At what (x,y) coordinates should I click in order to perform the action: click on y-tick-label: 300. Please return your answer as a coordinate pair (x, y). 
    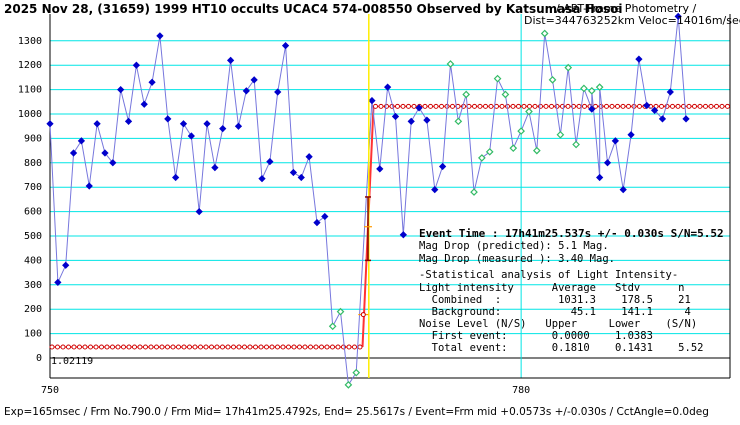
    Looking at the image, I should click on (33, 285).